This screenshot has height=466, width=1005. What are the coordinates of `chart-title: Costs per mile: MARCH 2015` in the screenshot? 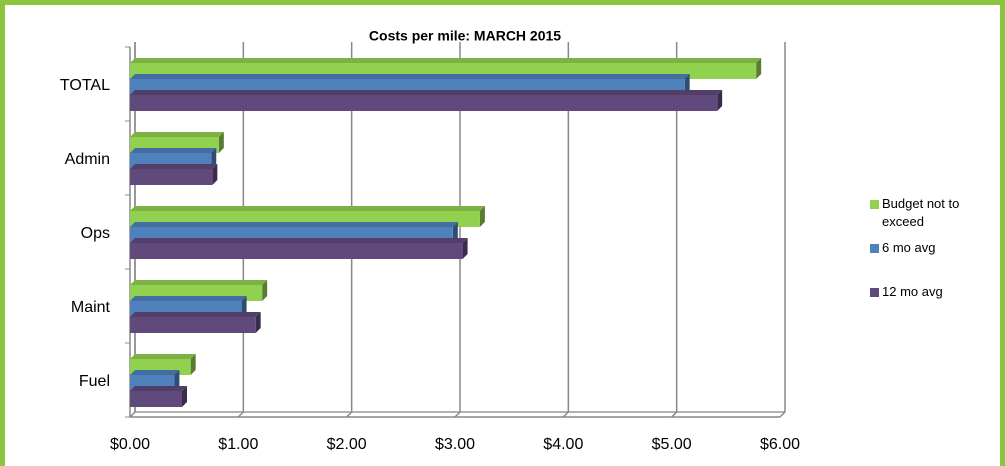 It's located at (465, 36).